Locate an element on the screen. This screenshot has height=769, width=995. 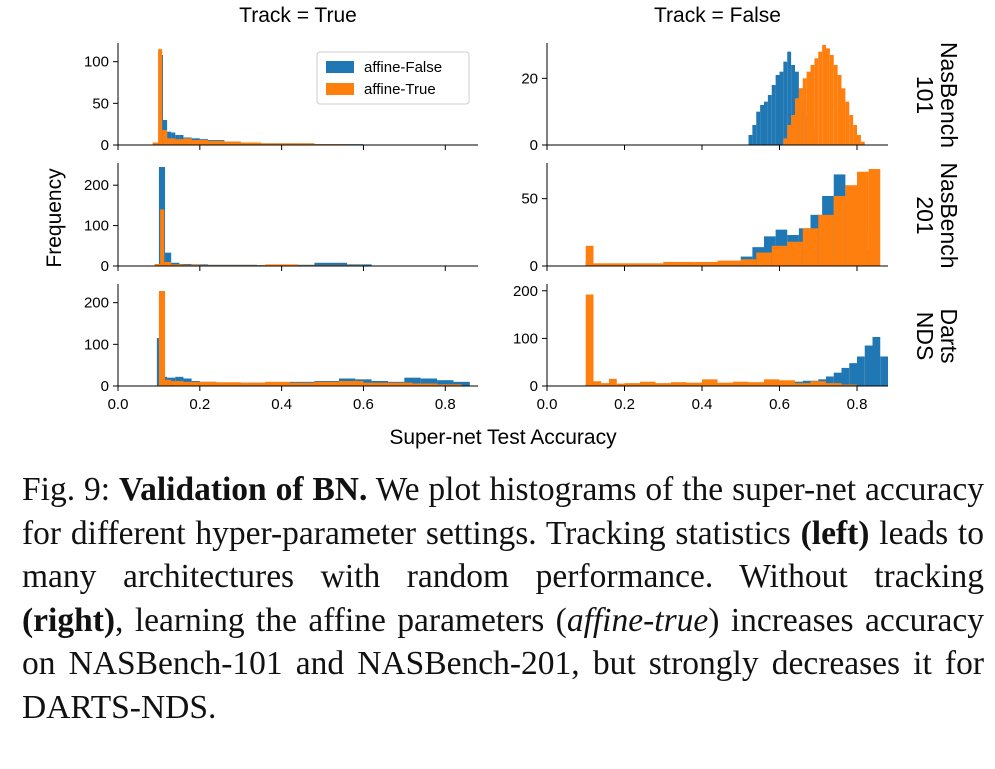
row-title-2-line-1: NasBench is located at coordinates (949, 215).